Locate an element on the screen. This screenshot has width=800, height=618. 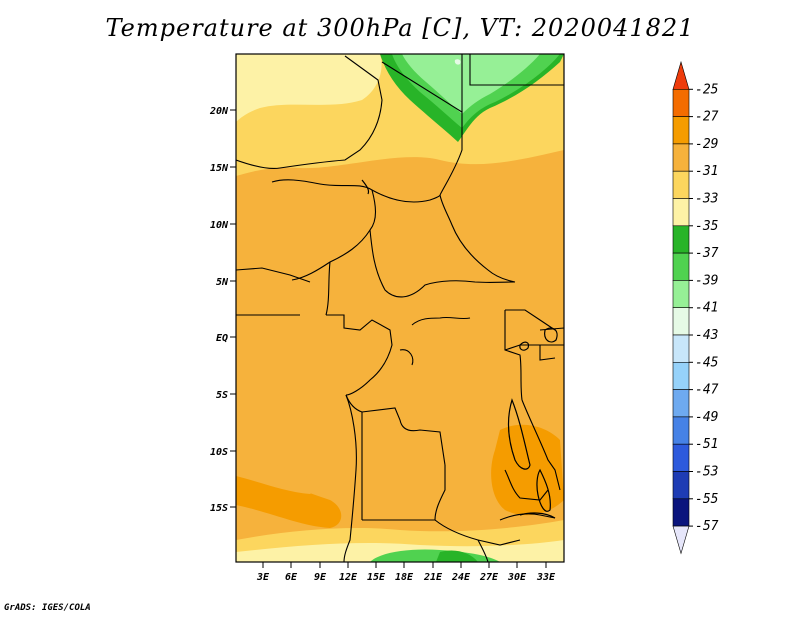
colorbar-label: -41 is located at coordinates (706, 308).